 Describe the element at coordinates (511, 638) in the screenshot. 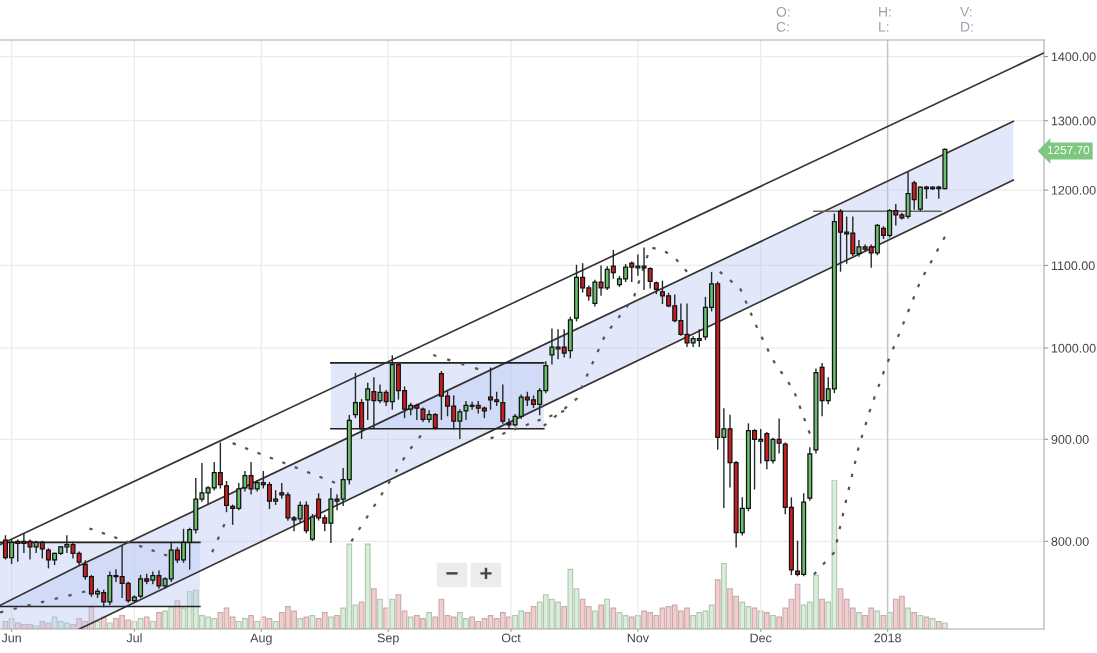

I see `x-tick-label: Oct` at that location.